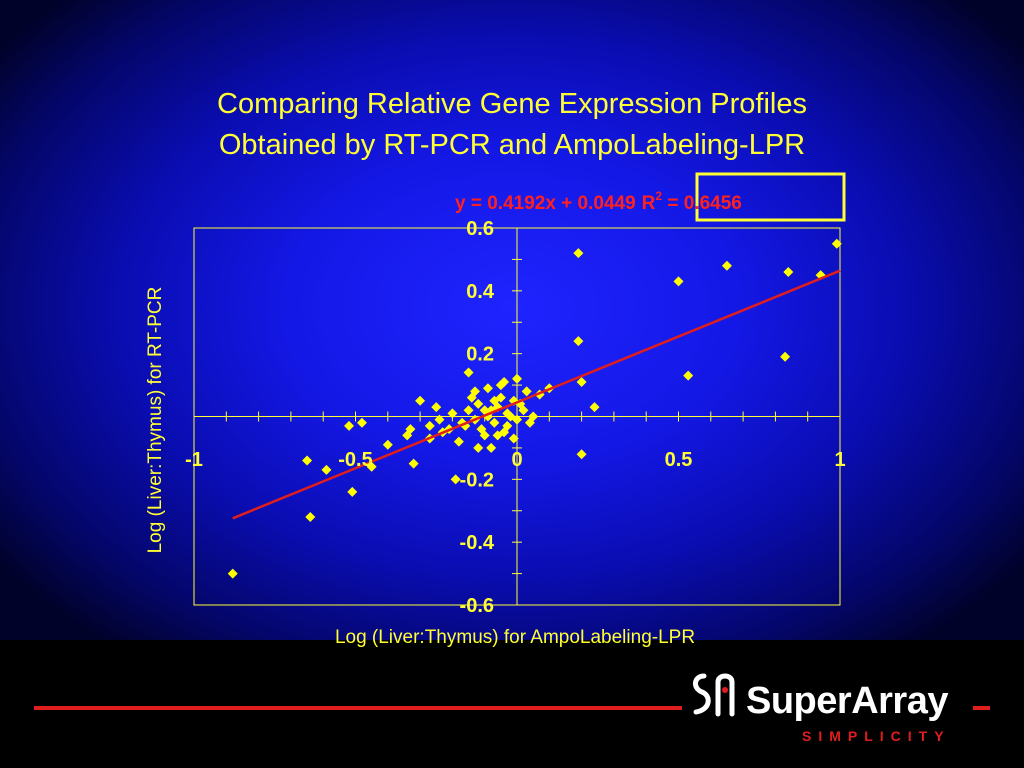 Image resolution: width=1024 pixels, height=768 pixels. I want to click on r2-superscript: 2, so click(658, 196).